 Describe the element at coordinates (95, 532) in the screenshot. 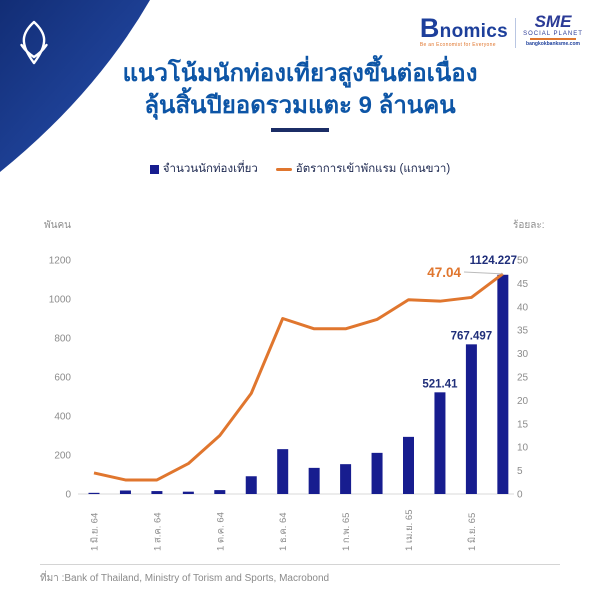

I see `x-axis-tick: 1 มิ.ย. 64` at that location.